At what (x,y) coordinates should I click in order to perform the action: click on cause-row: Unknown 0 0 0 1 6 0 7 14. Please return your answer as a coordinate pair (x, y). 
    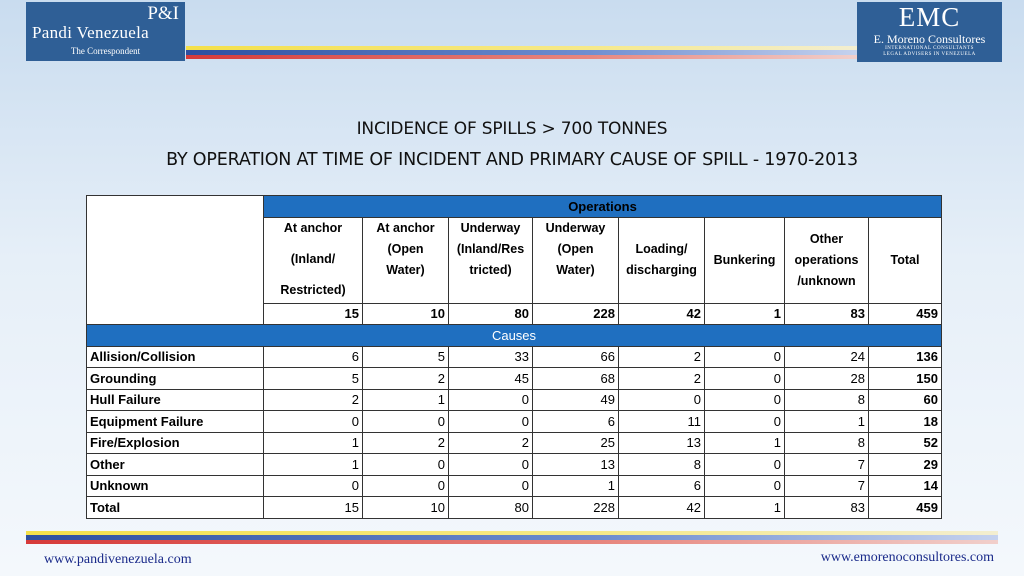
    Looking at the image, I should click on (514, 485).